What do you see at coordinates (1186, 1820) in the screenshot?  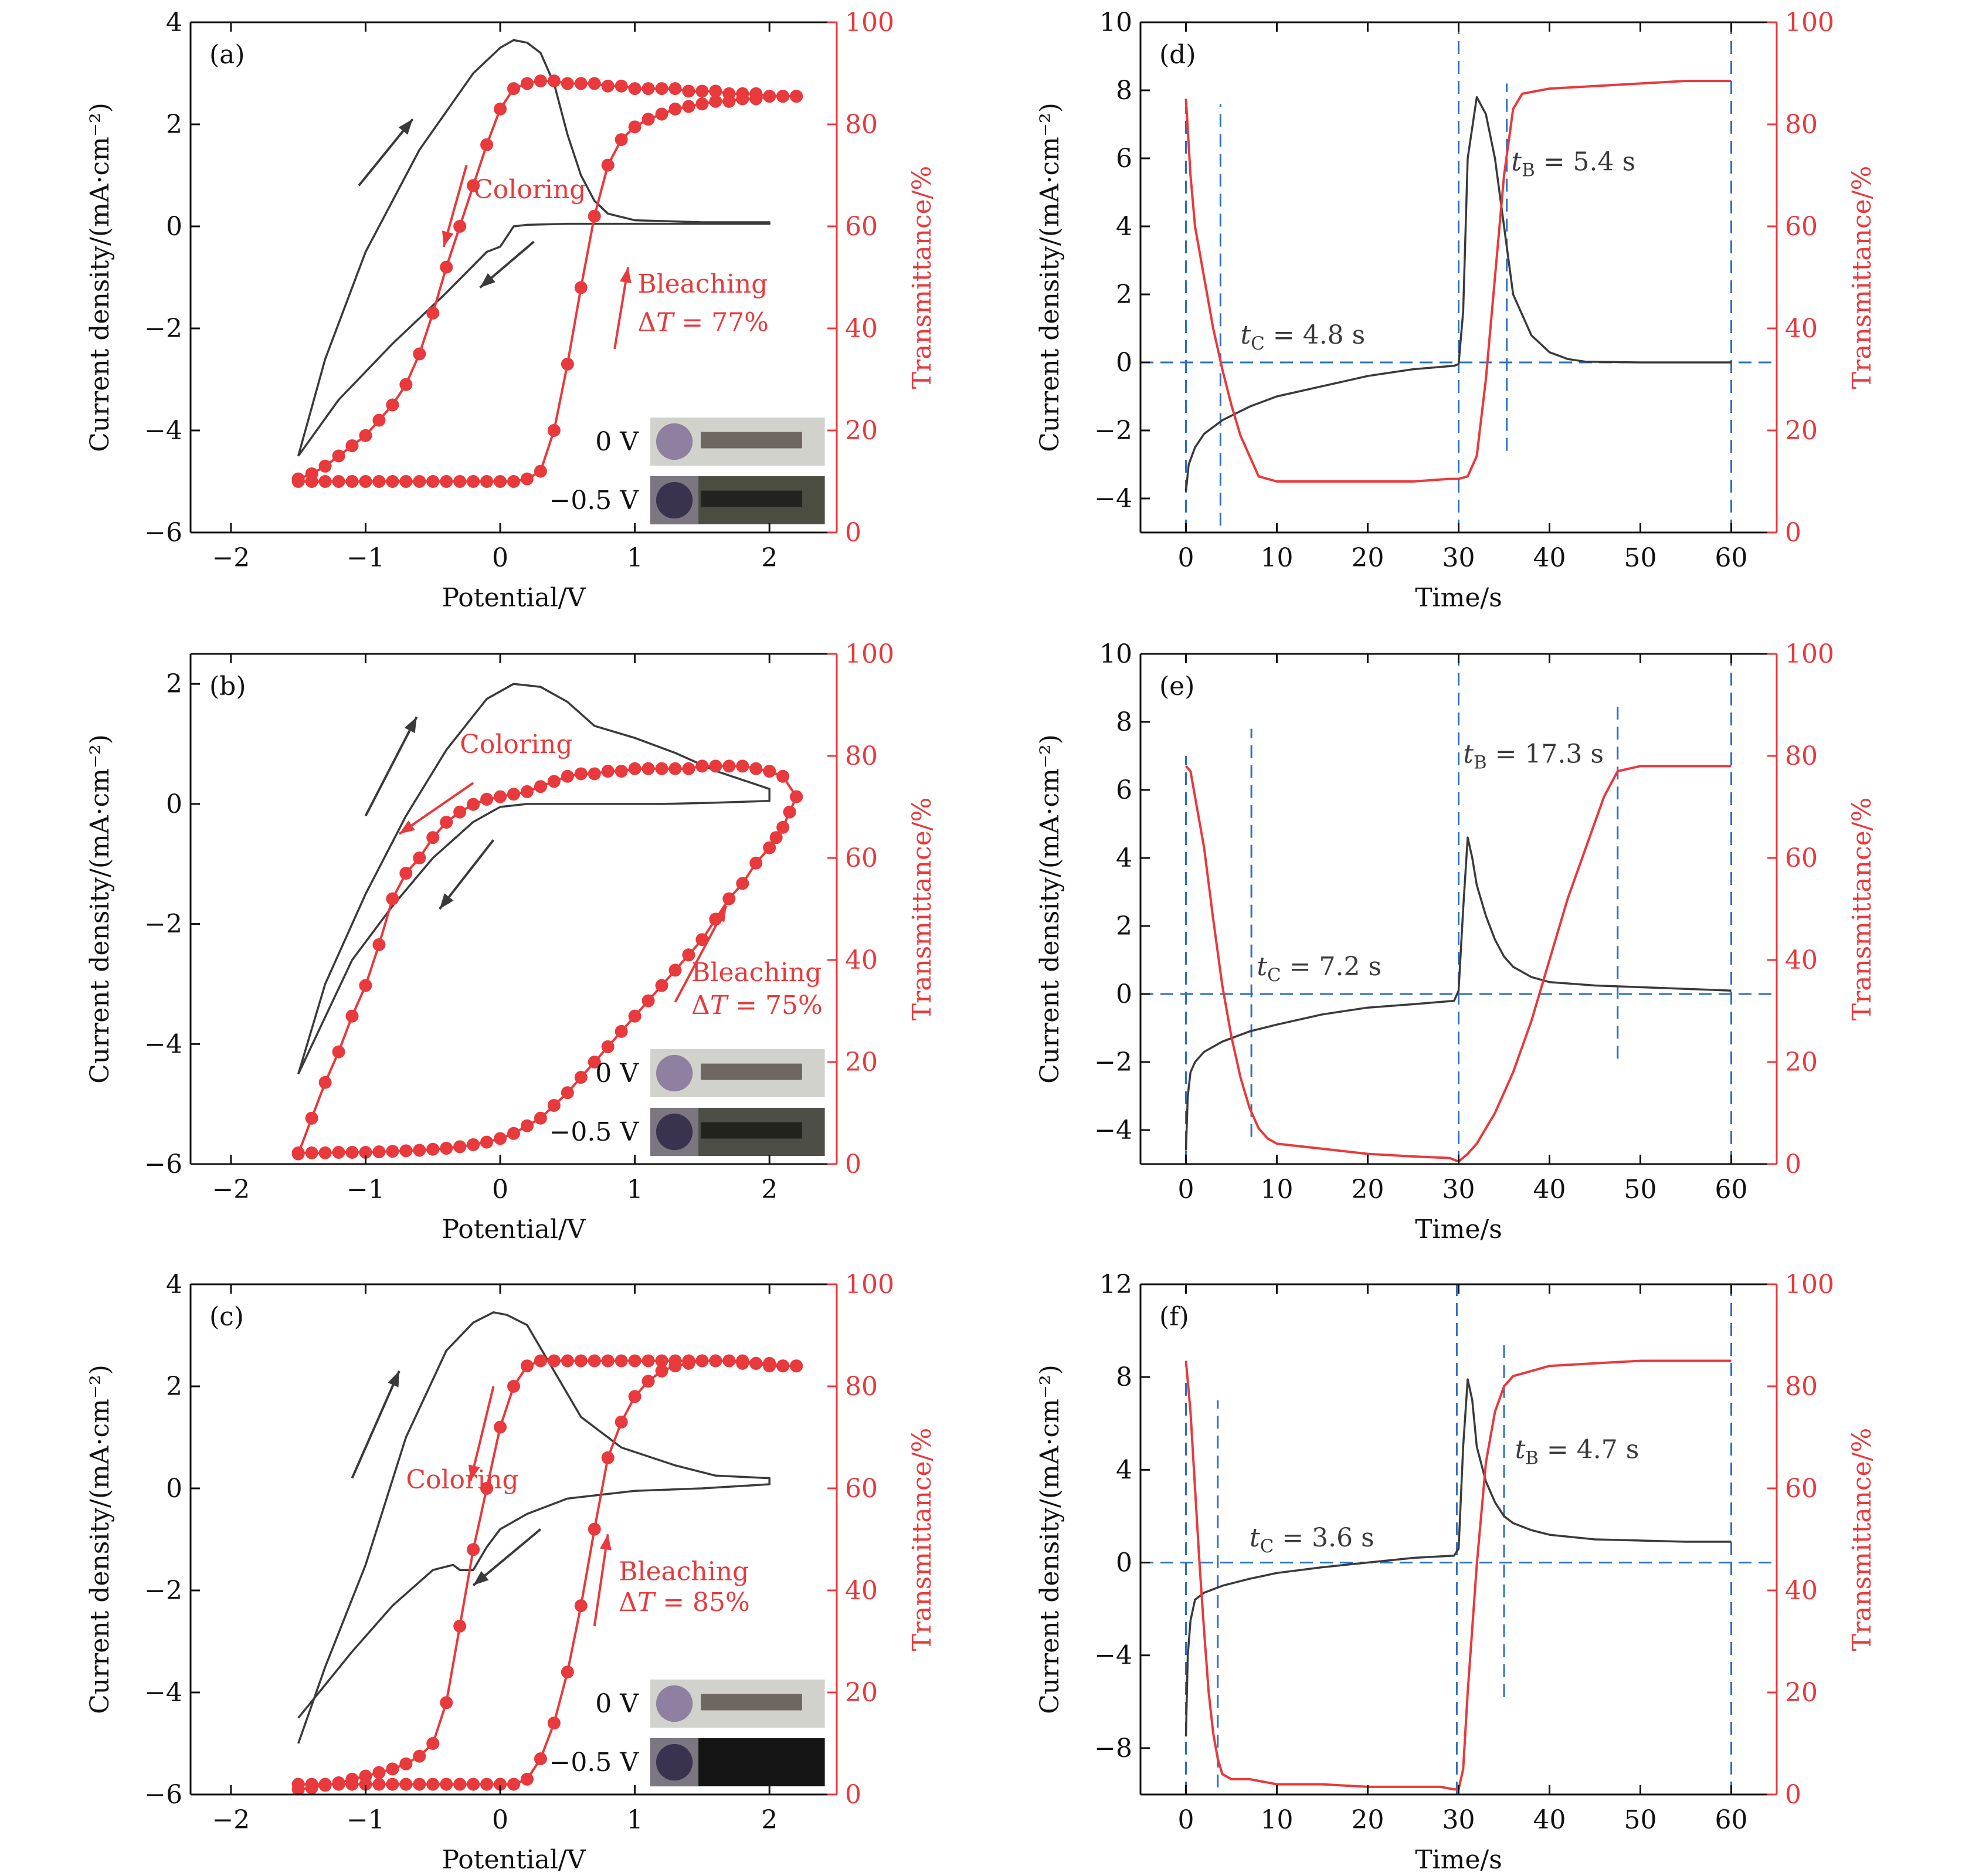 I see `x-tick-label: 0` at bounding box center [1186, 1820].